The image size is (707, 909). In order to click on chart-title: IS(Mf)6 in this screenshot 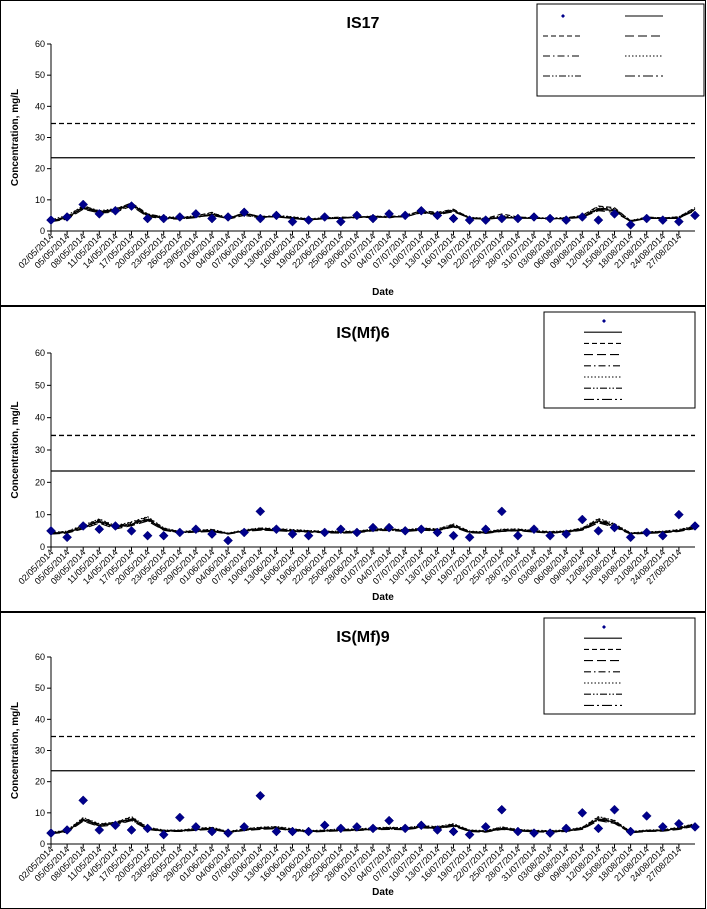, I will do `click(362, 333)`.